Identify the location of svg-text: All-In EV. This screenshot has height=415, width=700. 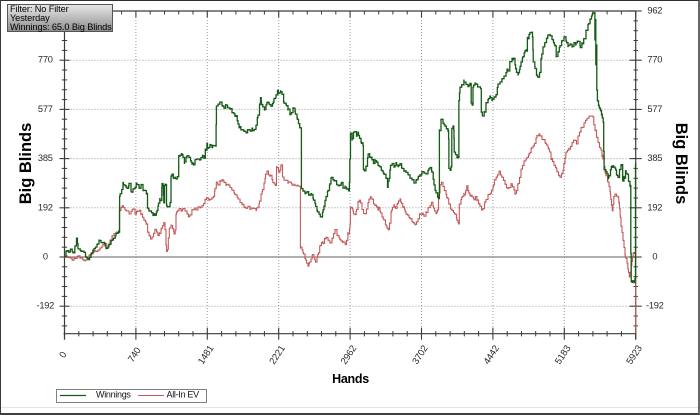
(183, 395).